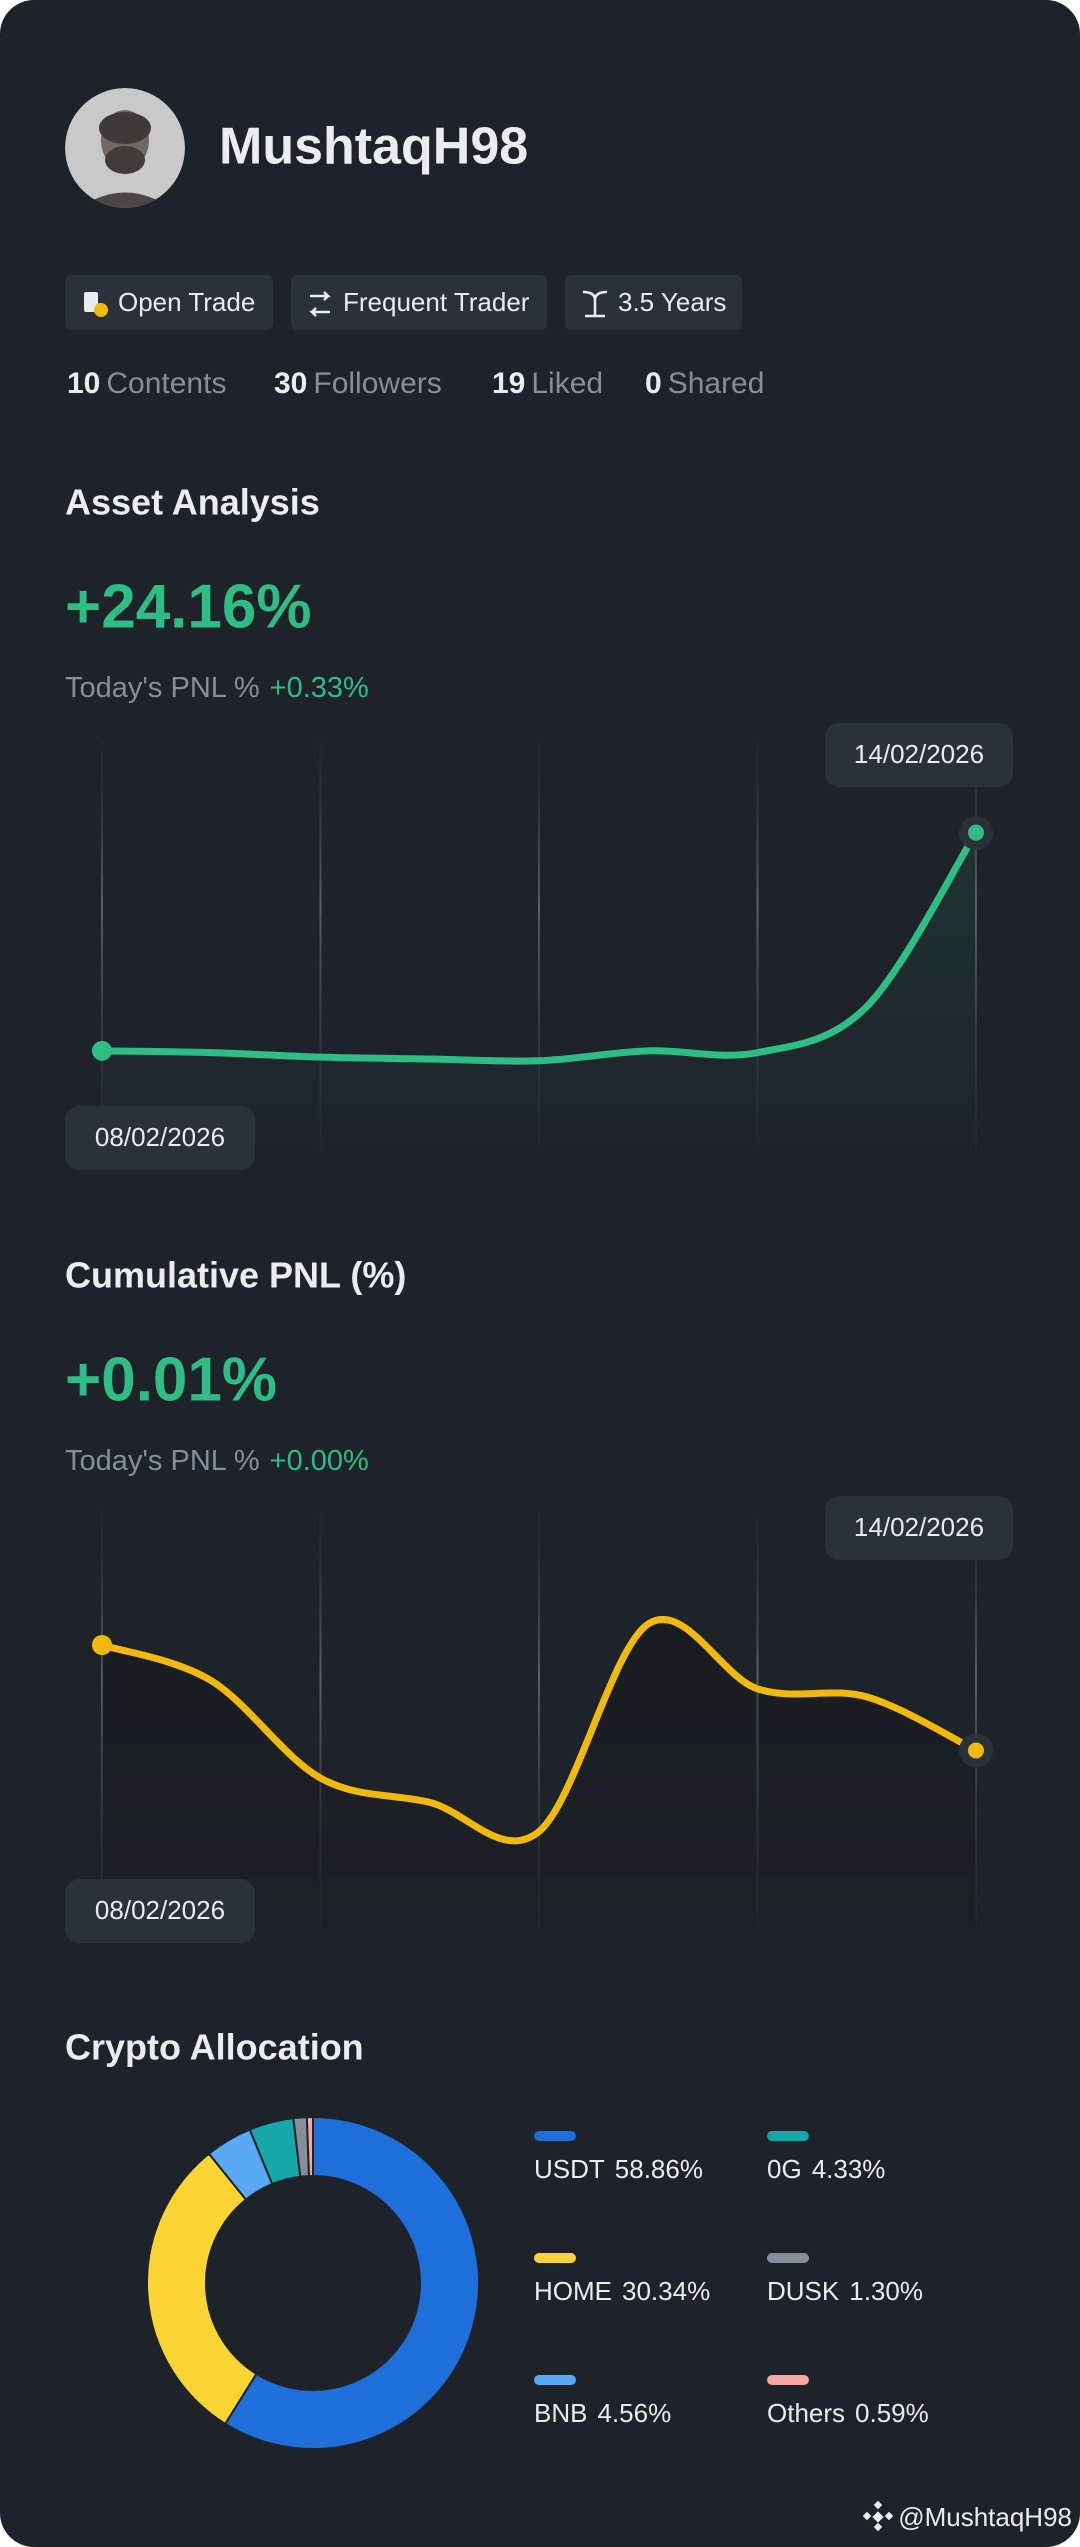  Describe the element at coordinates (186, 302) in the screenshot. I see `tag-label: Open Trade` at that location.